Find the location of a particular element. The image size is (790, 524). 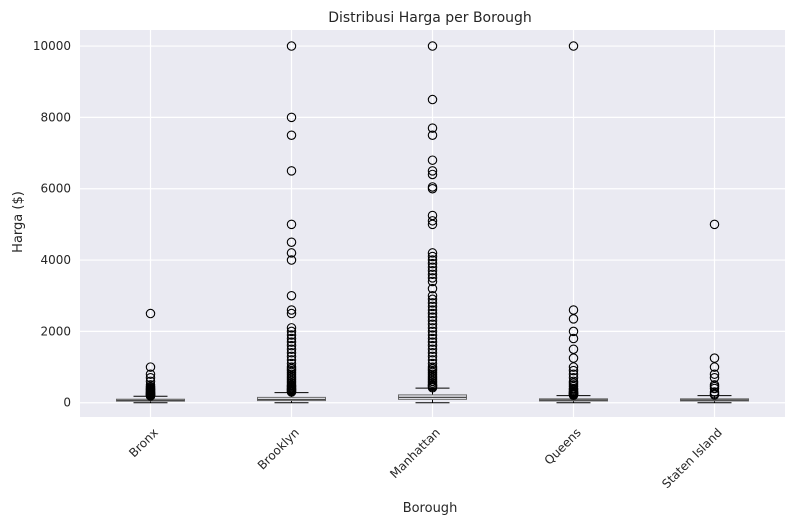

y-tick-label: 10000 is located at coordinates (52, 46).